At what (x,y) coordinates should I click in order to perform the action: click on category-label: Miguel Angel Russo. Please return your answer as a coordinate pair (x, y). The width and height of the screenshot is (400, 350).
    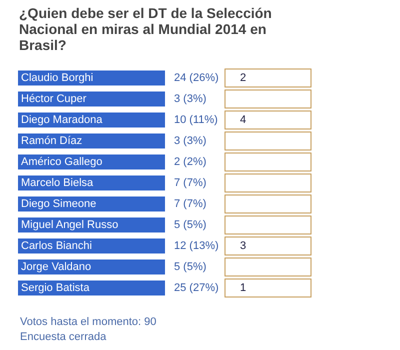
    Looking at the image, I should click on (69, 225).